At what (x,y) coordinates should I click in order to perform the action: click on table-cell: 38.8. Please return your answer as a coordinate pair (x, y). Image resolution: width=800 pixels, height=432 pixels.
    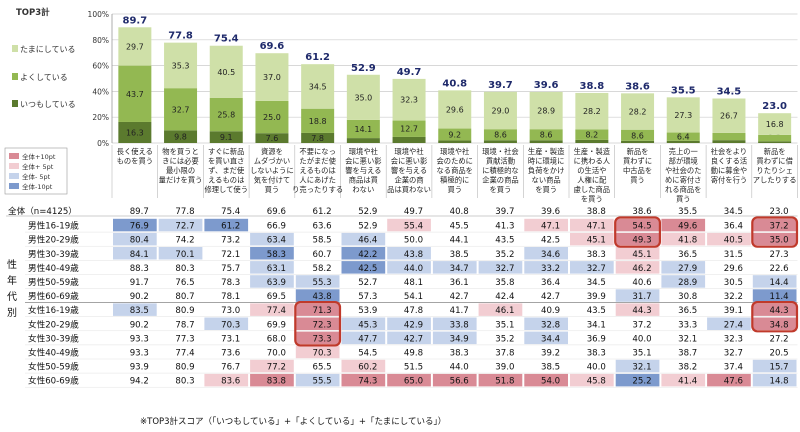
    Looking at the image, I should click on (596, 212).